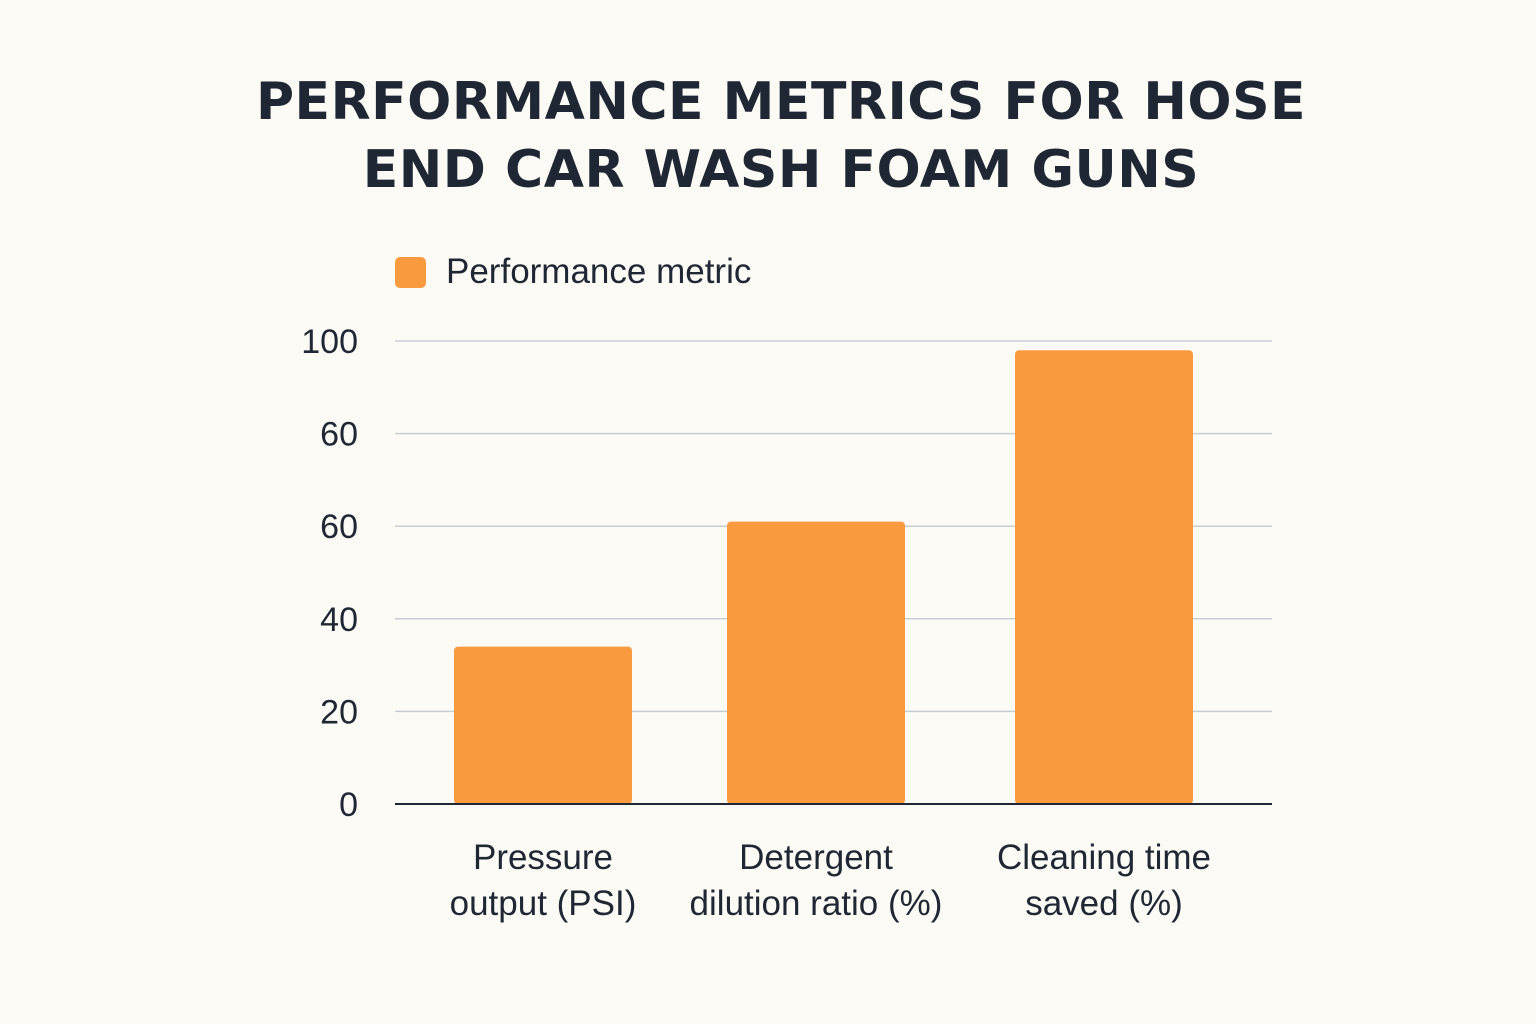 This screenshot has height=1024, width=1536. Describe the element at coordinates (348, 805) in the screenshot. I see `y-tick-label: 0` at that location.